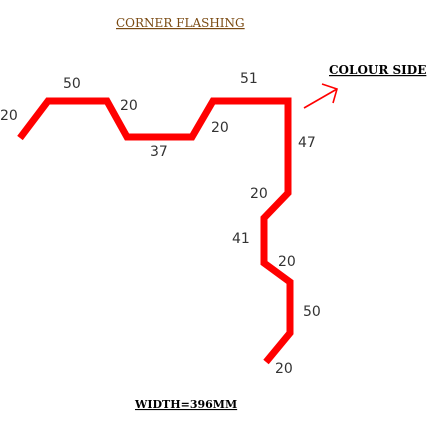 This screenshot has width=429, height=427. Describe the element at coordinates (159, 152) in the screenshot. I see `dim-label: 37` at that location.